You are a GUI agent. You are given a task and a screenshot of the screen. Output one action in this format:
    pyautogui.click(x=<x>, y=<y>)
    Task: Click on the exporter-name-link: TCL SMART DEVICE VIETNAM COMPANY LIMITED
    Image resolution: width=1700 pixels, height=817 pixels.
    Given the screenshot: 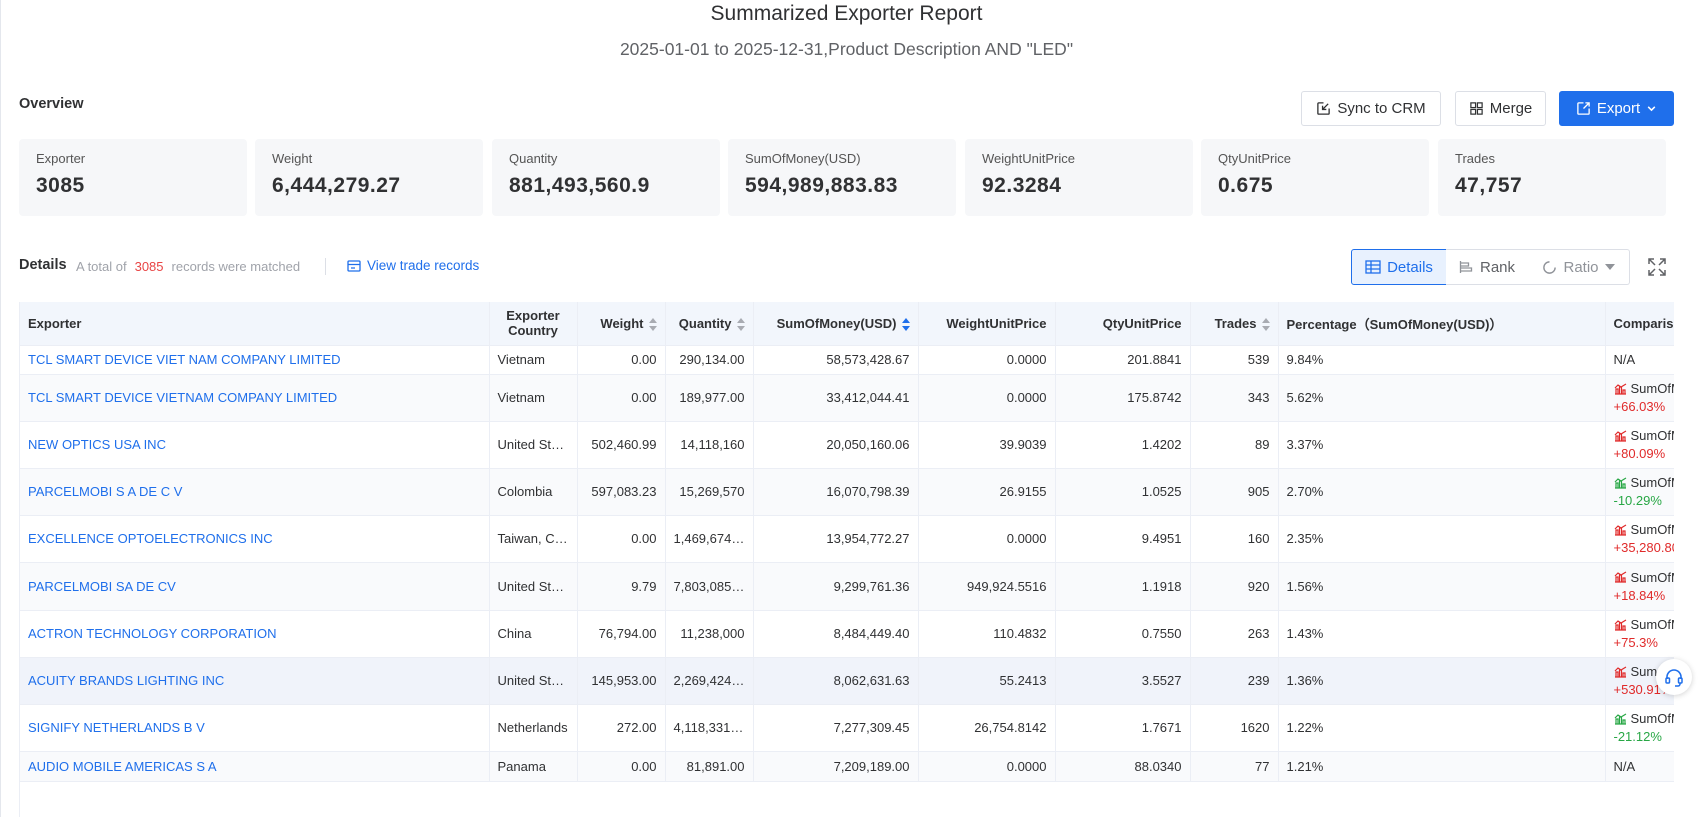 What is the action you would take?
    pyautogui.click(x=255, y=398)
    